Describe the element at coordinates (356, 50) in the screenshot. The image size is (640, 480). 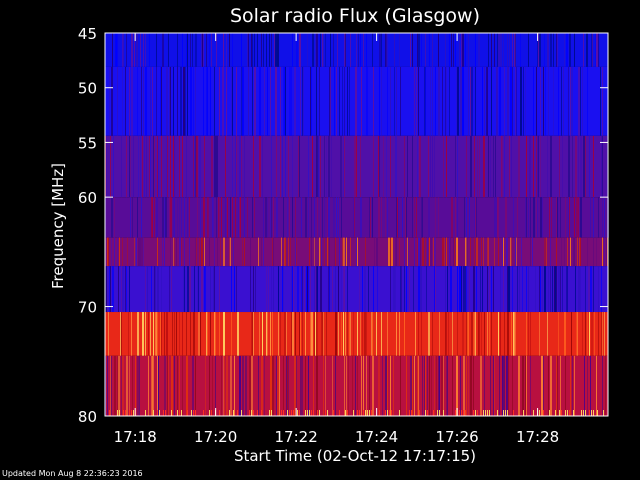
I see `frequency-band` at that location.